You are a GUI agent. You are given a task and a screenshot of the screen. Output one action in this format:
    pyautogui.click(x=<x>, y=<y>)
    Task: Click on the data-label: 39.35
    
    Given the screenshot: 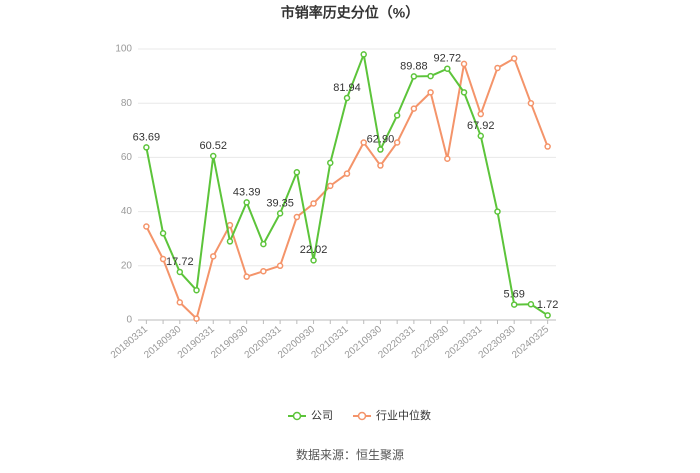 What is the action you would take?
    pyautogui.click(x=280, y=203)
    